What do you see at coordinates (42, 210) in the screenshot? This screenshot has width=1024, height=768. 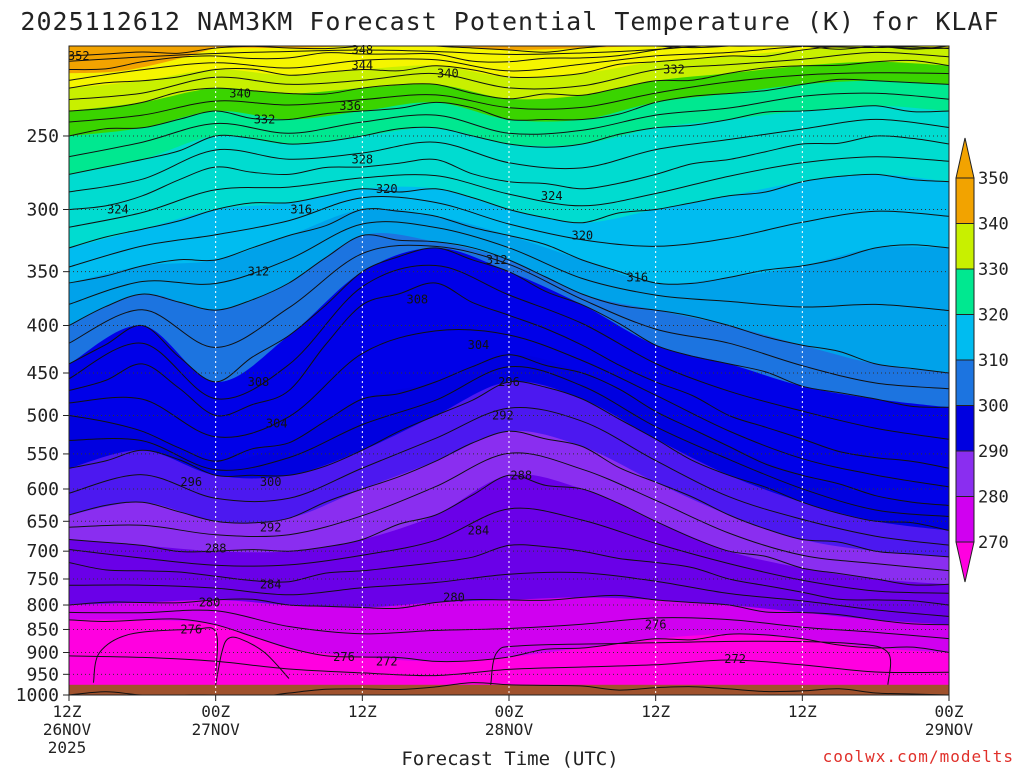 I see `y-tick-label: 300` at bounding box center [42, 210].